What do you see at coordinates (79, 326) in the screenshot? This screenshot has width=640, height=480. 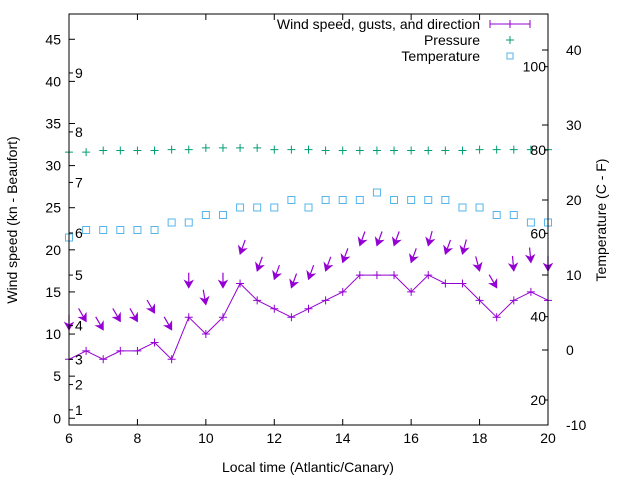 I see `beaufort-label: 4` at bounding box center [79, 326].